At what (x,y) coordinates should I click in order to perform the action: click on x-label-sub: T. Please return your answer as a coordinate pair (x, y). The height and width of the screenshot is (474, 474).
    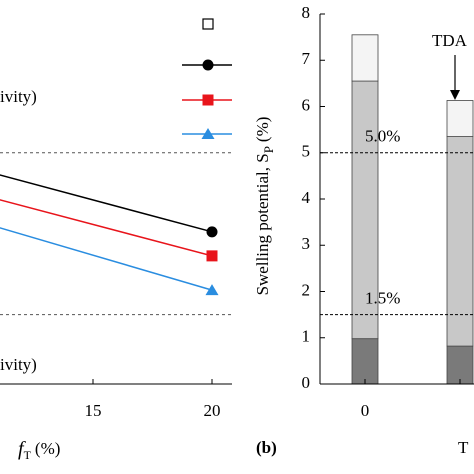
    Looking at the image, I should click on (28, 455).